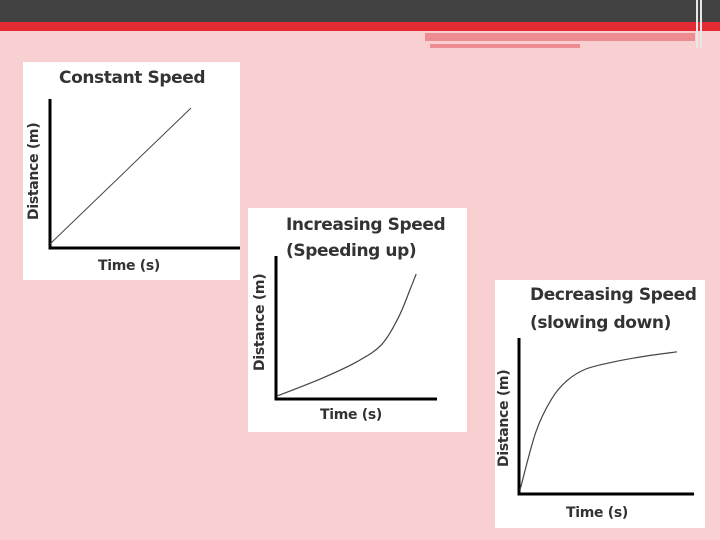 The image size is (720, 540). What do you see at coordinates (560, 37) in the screenshot?
I see `slide-decoration-stripe` at bounding box center [560, 37].